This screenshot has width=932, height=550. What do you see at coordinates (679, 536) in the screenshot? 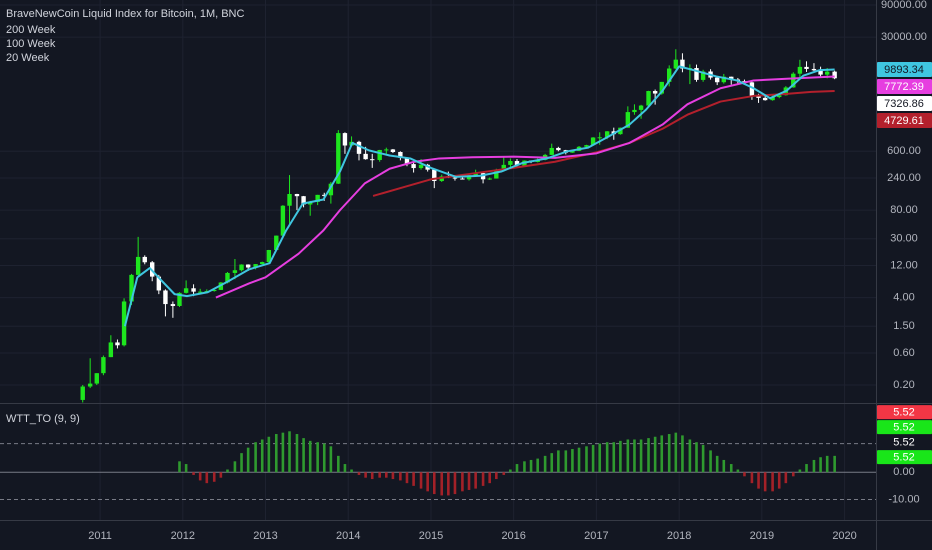
I see `x-tick-label: 2018` at bounding box center [679, 536].